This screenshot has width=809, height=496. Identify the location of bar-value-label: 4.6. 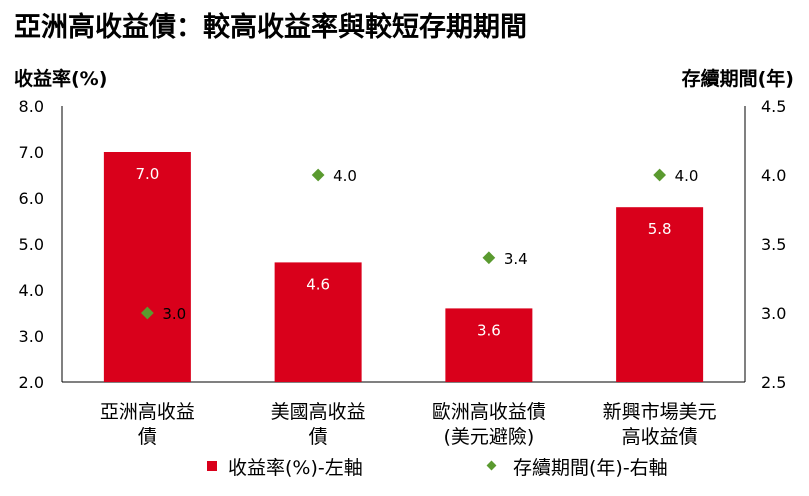
(318, 284).